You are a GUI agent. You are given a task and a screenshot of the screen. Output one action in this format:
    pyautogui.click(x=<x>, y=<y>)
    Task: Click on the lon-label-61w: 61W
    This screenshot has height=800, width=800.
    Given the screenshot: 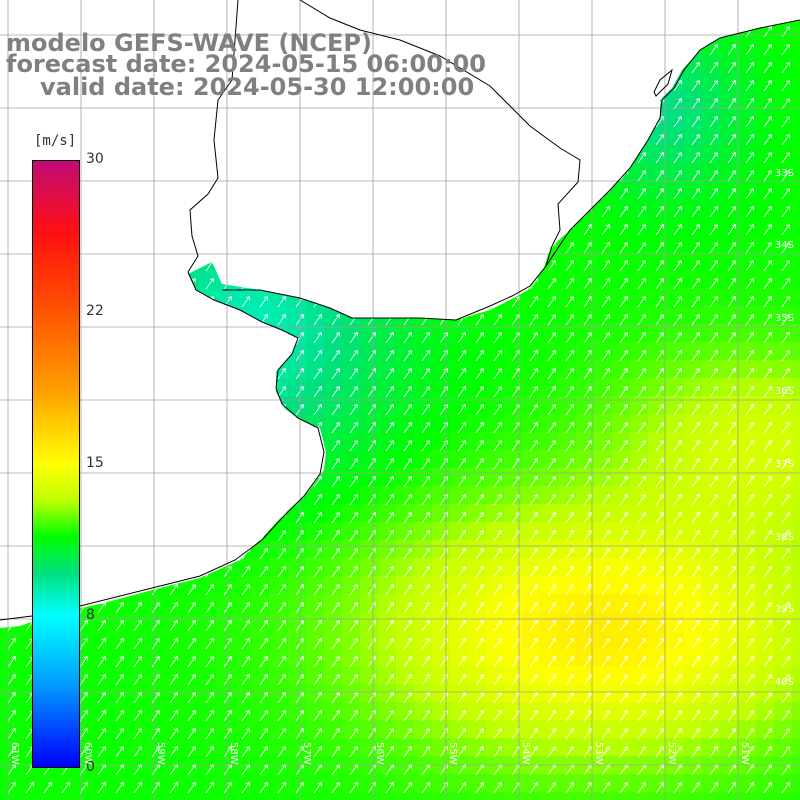 What is the action you would take?
    pyautogui.click(x=14, y=753)
    